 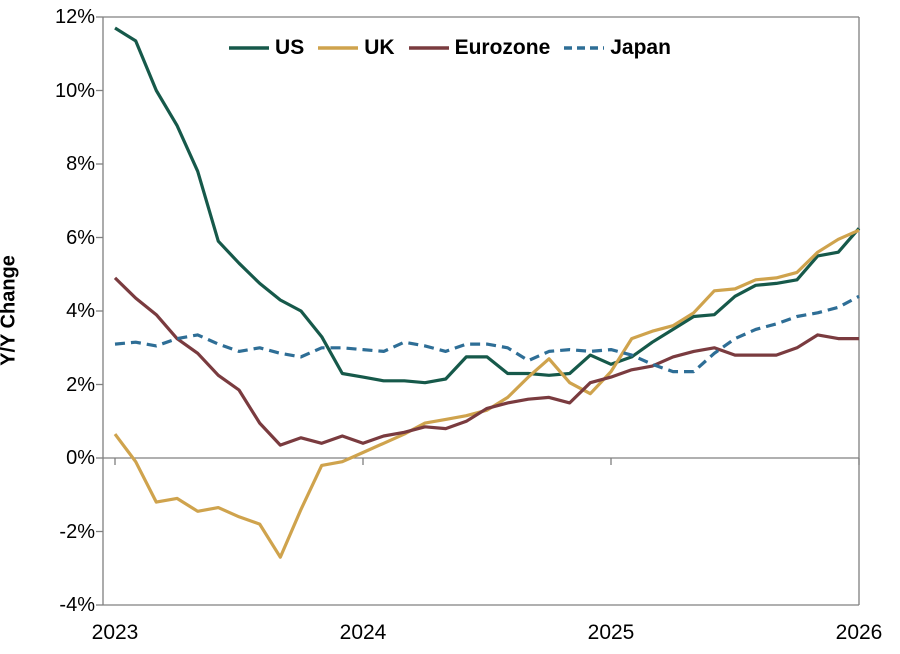 I want to click on y-tick-label: 12%, so click(x=74, y=17).